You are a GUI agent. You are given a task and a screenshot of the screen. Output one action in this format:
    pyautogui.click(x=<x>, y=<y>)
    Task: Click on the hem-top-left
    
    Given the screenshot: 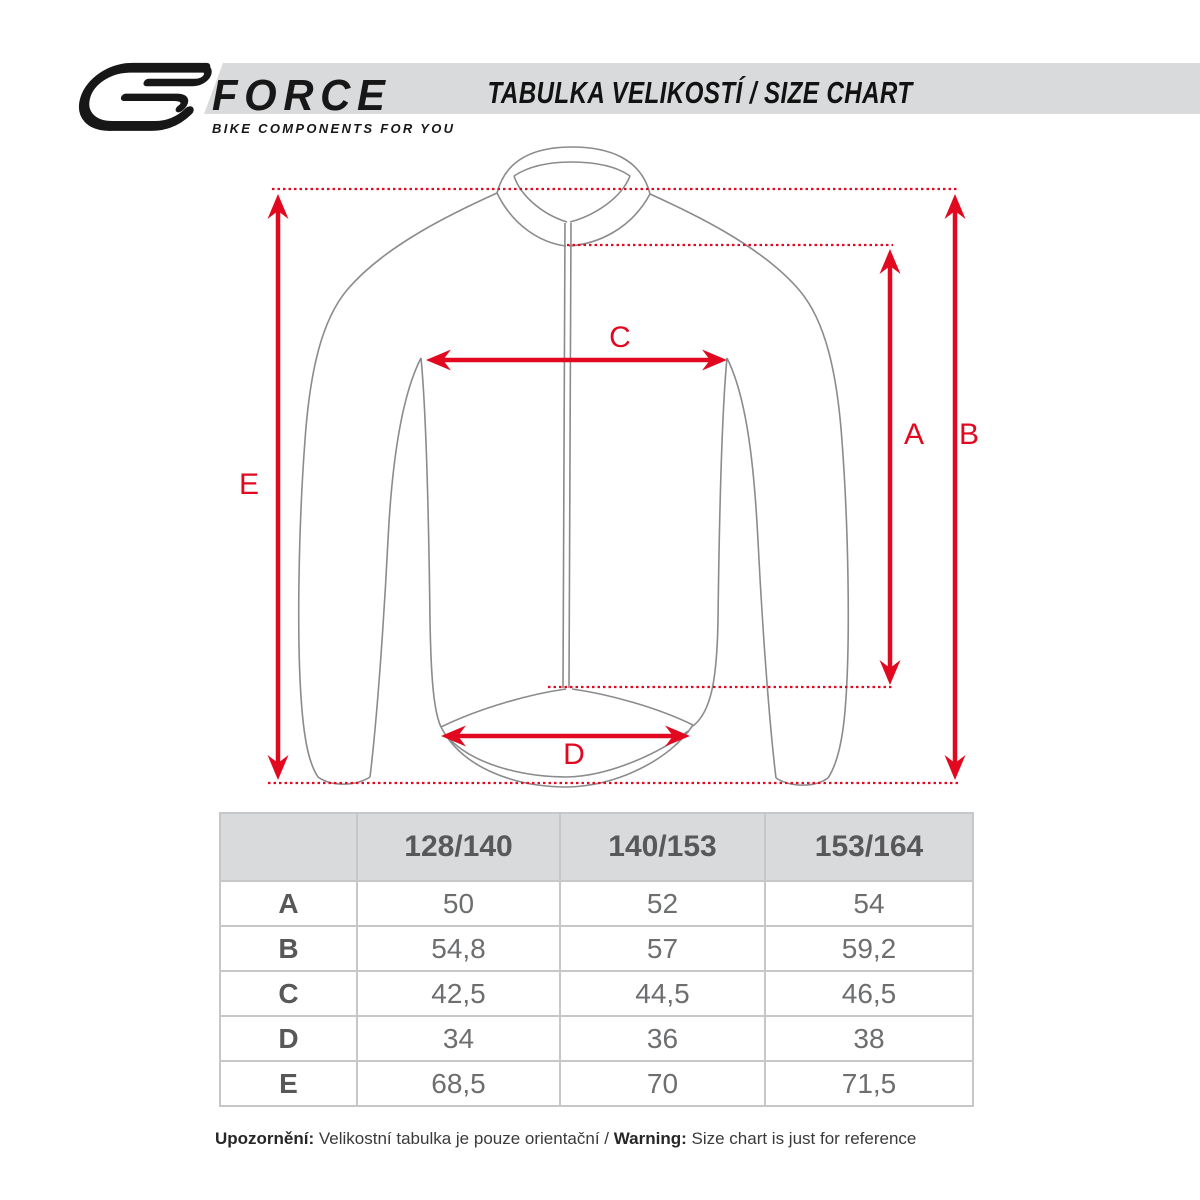 What is the action you would take?
    pyautogui.click(x=503, y=708)
    